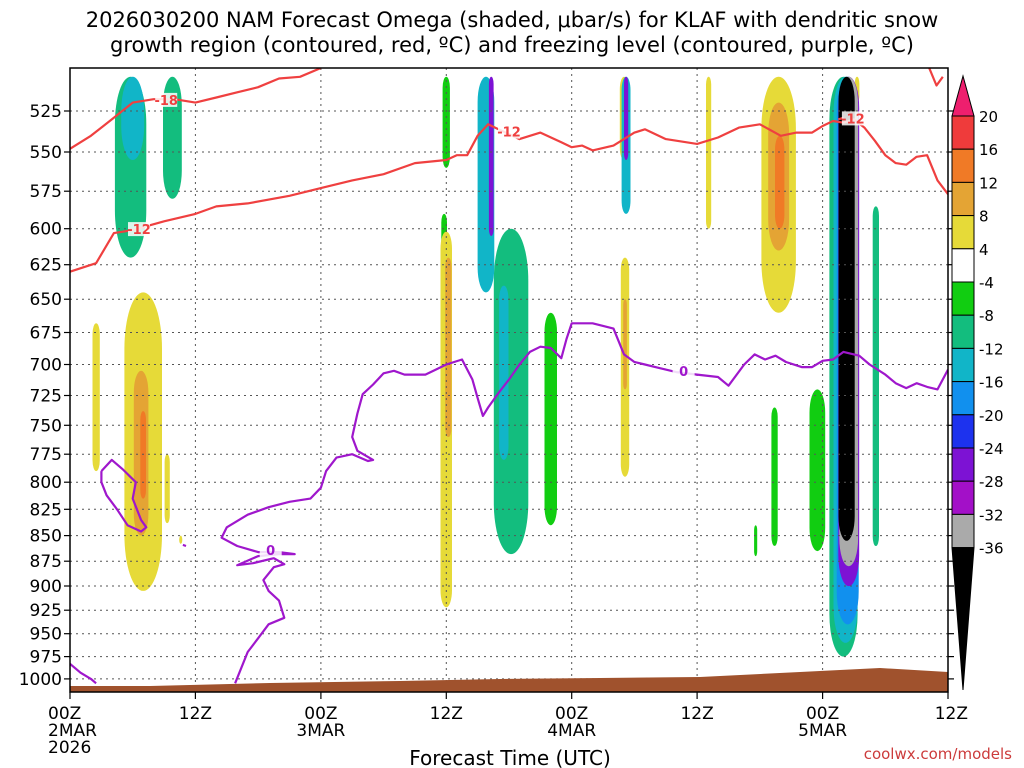 The width and height of the screenshot is (1024, 768). I want to click on y-tick-label: 900, so click(46, 587).